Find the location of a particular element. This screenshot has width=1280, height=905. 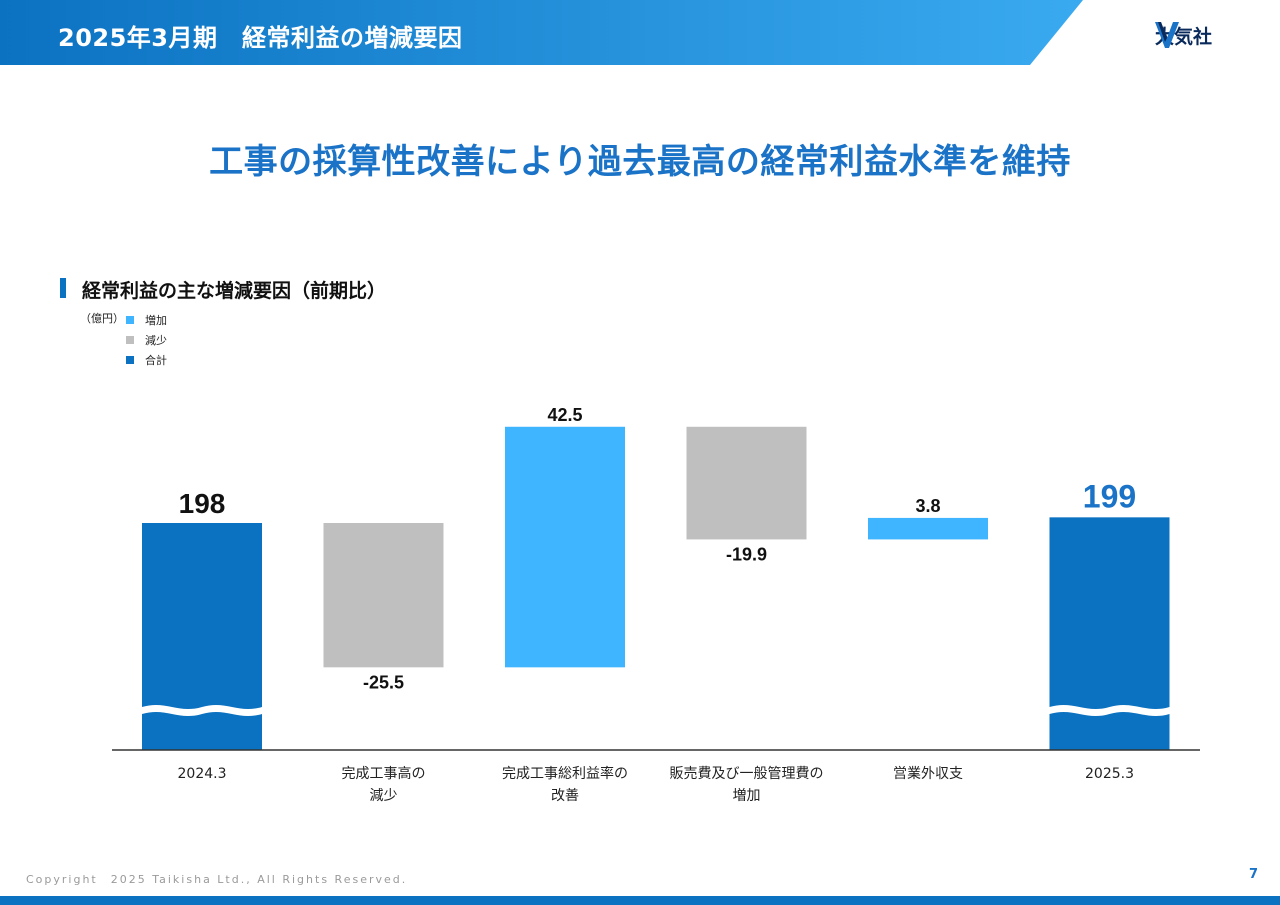

company-logo: 大気社 is located at coordinates (1183, 35).